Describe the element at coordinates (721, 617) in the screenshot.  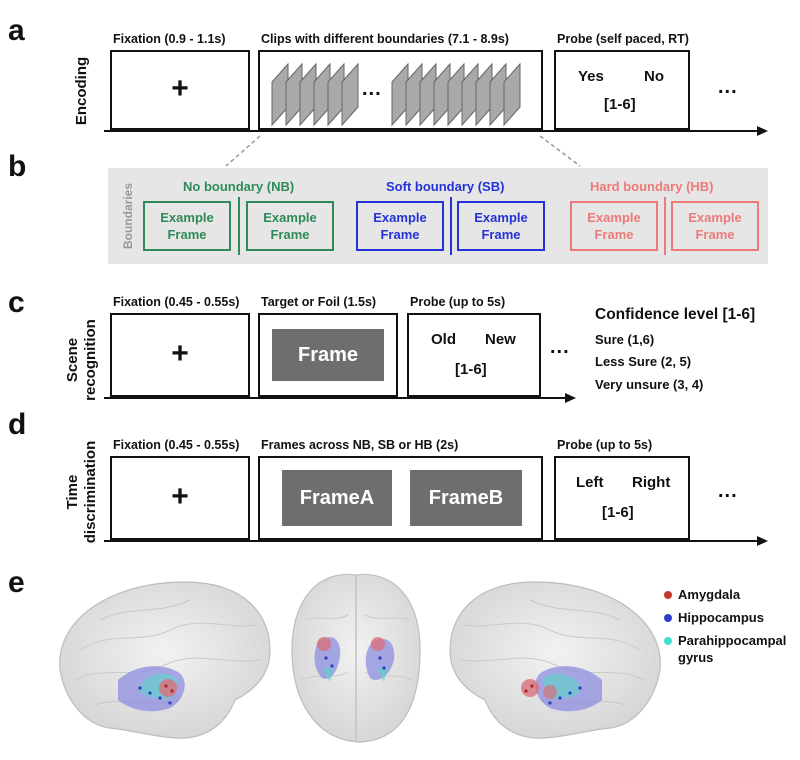
I see `legend-label-hippocampus: Hippocampus` at that location.